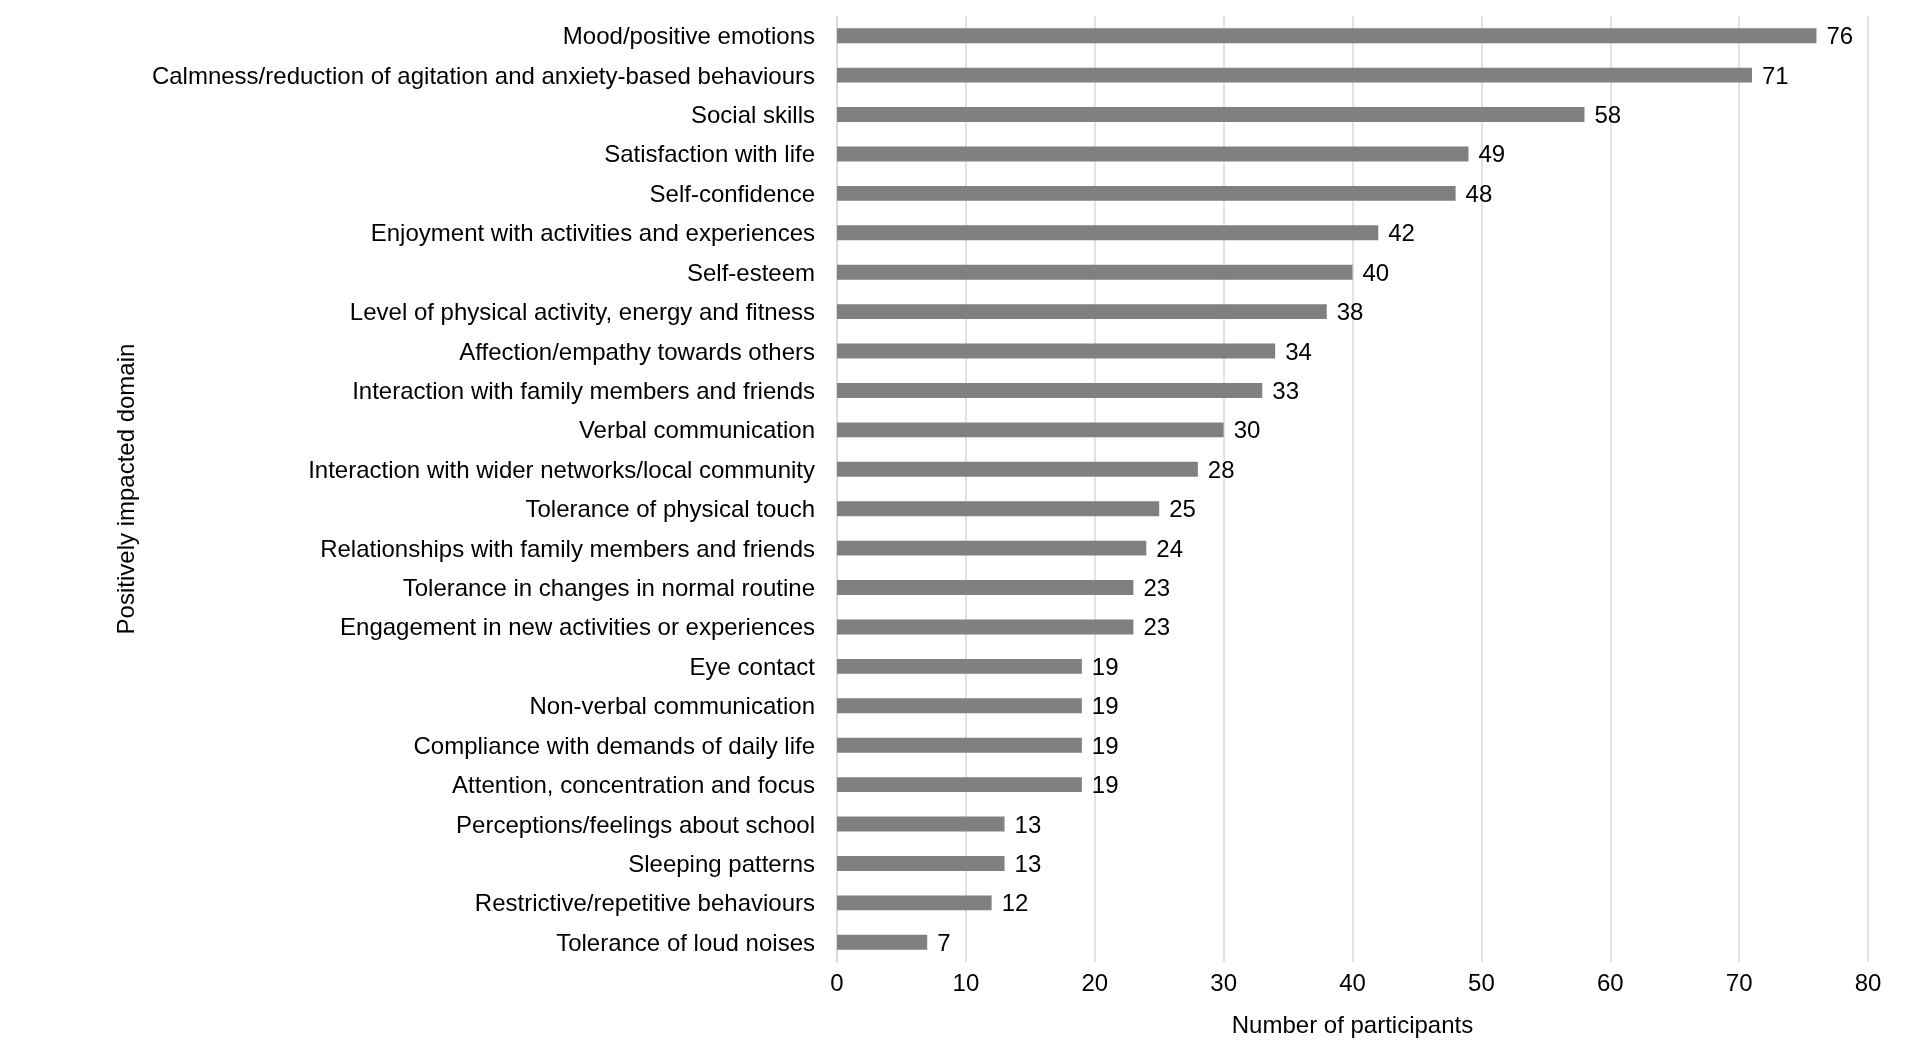 Image resolution: width=1916 pixels, height=1050 pixels. Describe the element at coordinates (696, 430) in the screenshot. I see `y-tick-label: Verbal communication` at that location.